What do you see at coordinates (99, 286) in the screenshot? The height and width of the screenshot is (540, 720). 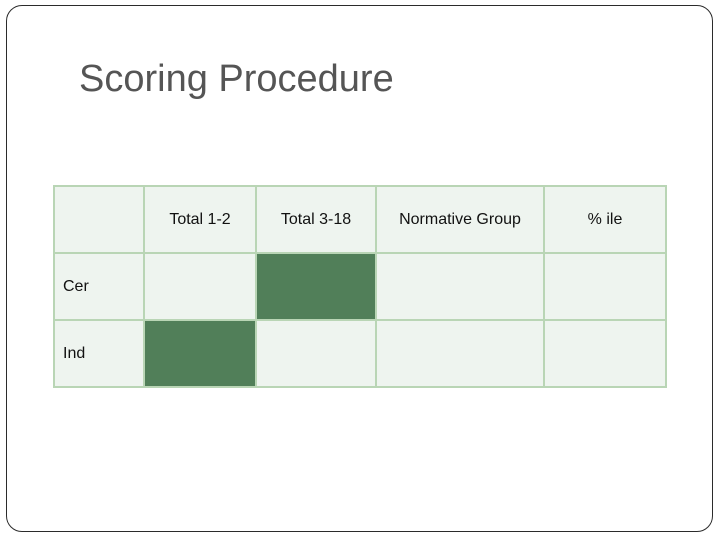 I see `row-label-cer: Cer` at bounding box center [99, 286].